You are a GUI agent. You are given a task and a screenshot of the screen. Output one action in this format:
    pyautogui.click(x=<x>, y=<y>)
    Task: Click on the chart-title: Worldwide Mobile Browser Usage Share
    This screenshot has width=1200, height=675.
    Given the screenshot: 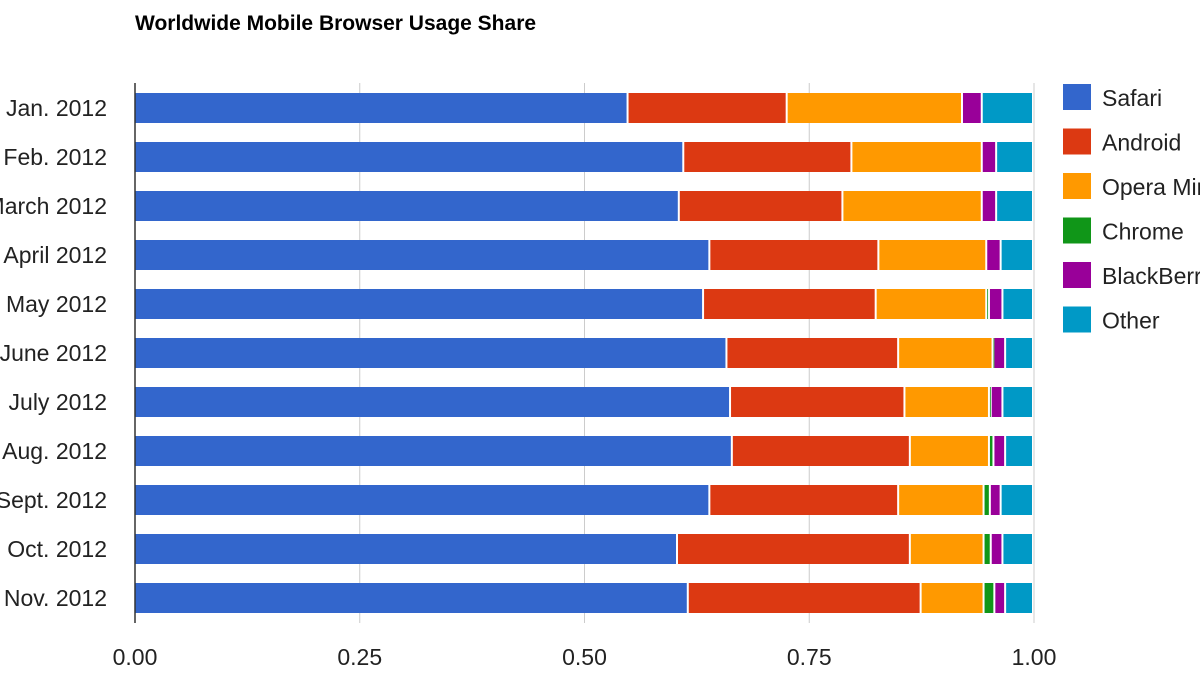 What is the action you would take?
    pyautogui.click(x=336, y=23)
    